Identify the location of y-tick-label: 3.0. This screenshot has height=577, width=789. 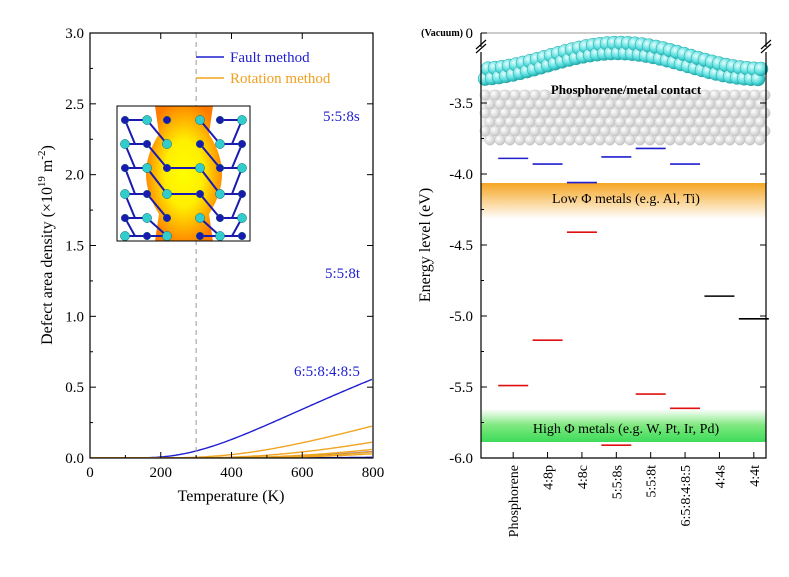
(74, 34).